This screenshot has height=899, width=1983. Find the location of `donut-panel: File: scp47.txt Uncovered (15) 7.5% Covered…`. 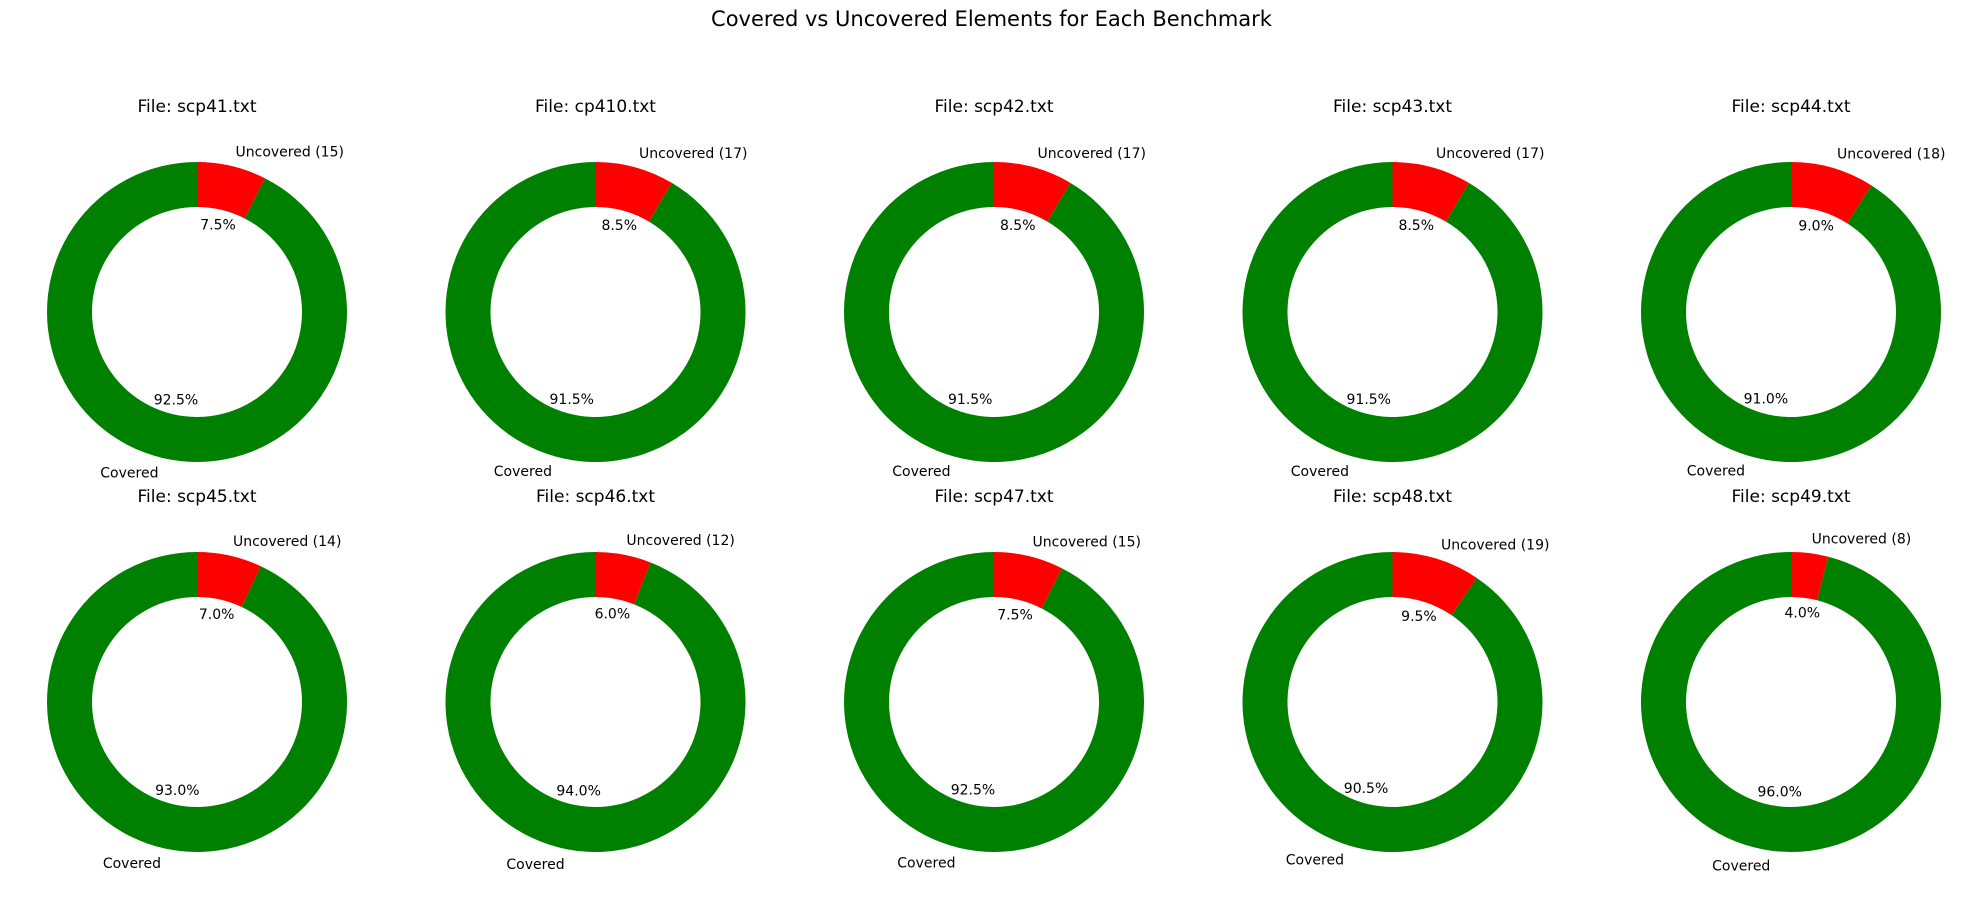

donut-panel: File: scp47.txt Uncovered (15) 7.5% Covered… is located at coordinates (994, 679).